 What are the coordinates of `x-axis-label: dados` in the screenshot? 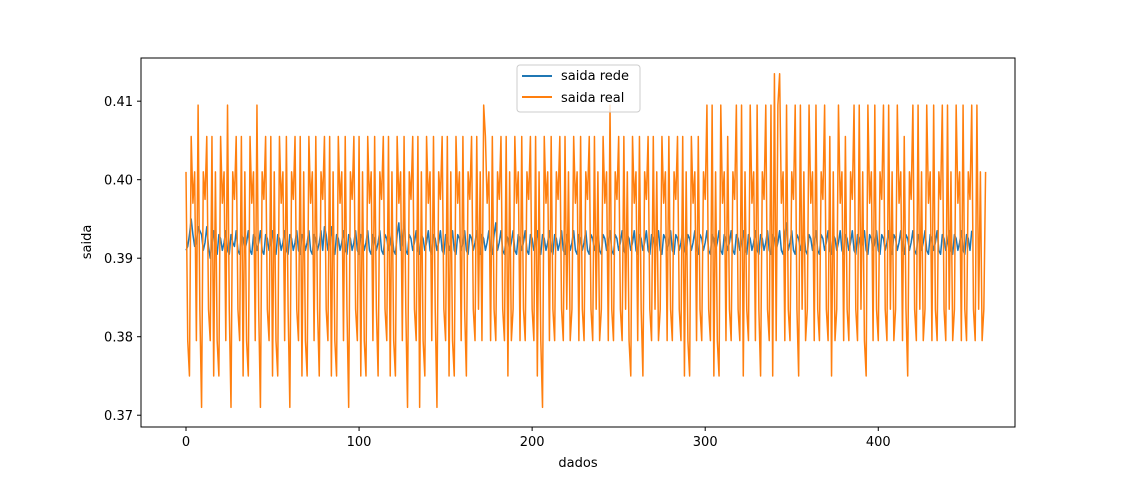 It's located at (577, 463).